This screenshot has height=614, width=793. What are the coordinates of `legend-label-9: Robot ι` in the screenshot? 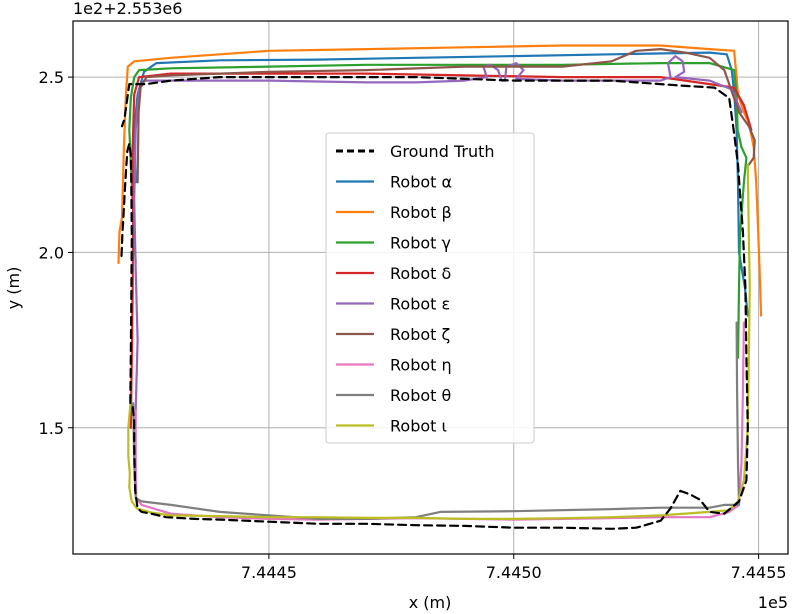 It's located at (418, 426).